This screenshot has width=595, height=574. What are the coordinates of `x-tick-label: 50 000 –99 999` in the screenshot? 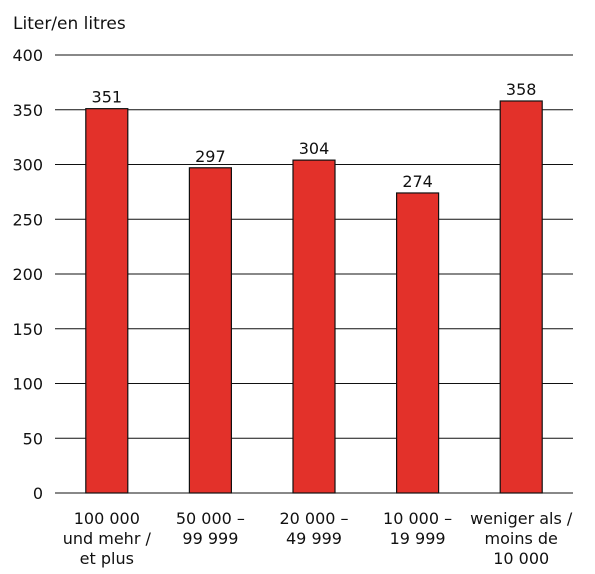 It's located at (210, 528).